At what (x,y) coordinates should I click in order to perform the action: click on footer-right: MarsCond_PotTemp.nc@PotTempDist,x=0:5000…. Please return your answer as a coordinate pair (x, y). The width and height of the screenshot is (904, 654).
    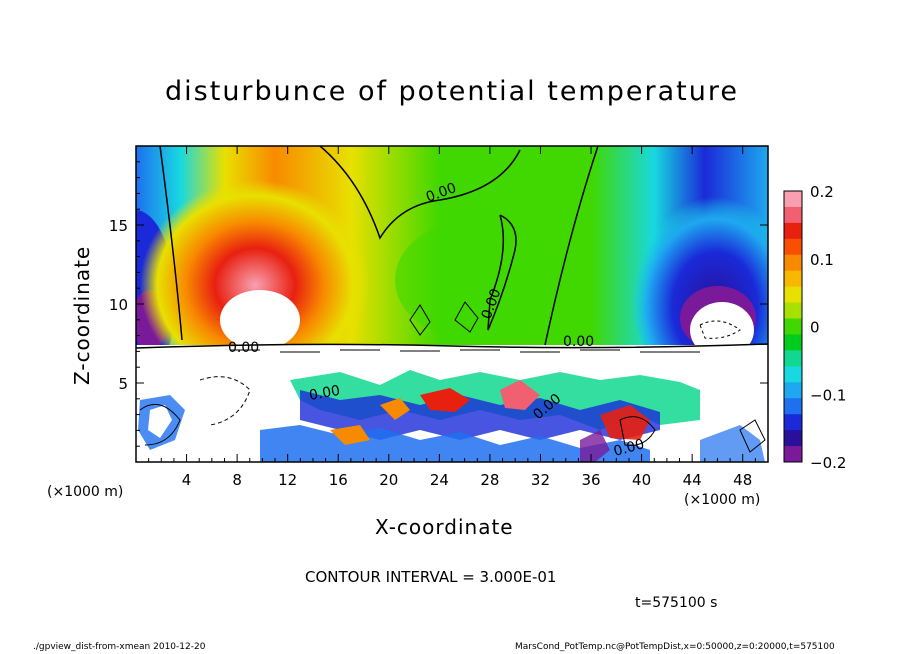
    Looking at the image, I should click on (675, 647).